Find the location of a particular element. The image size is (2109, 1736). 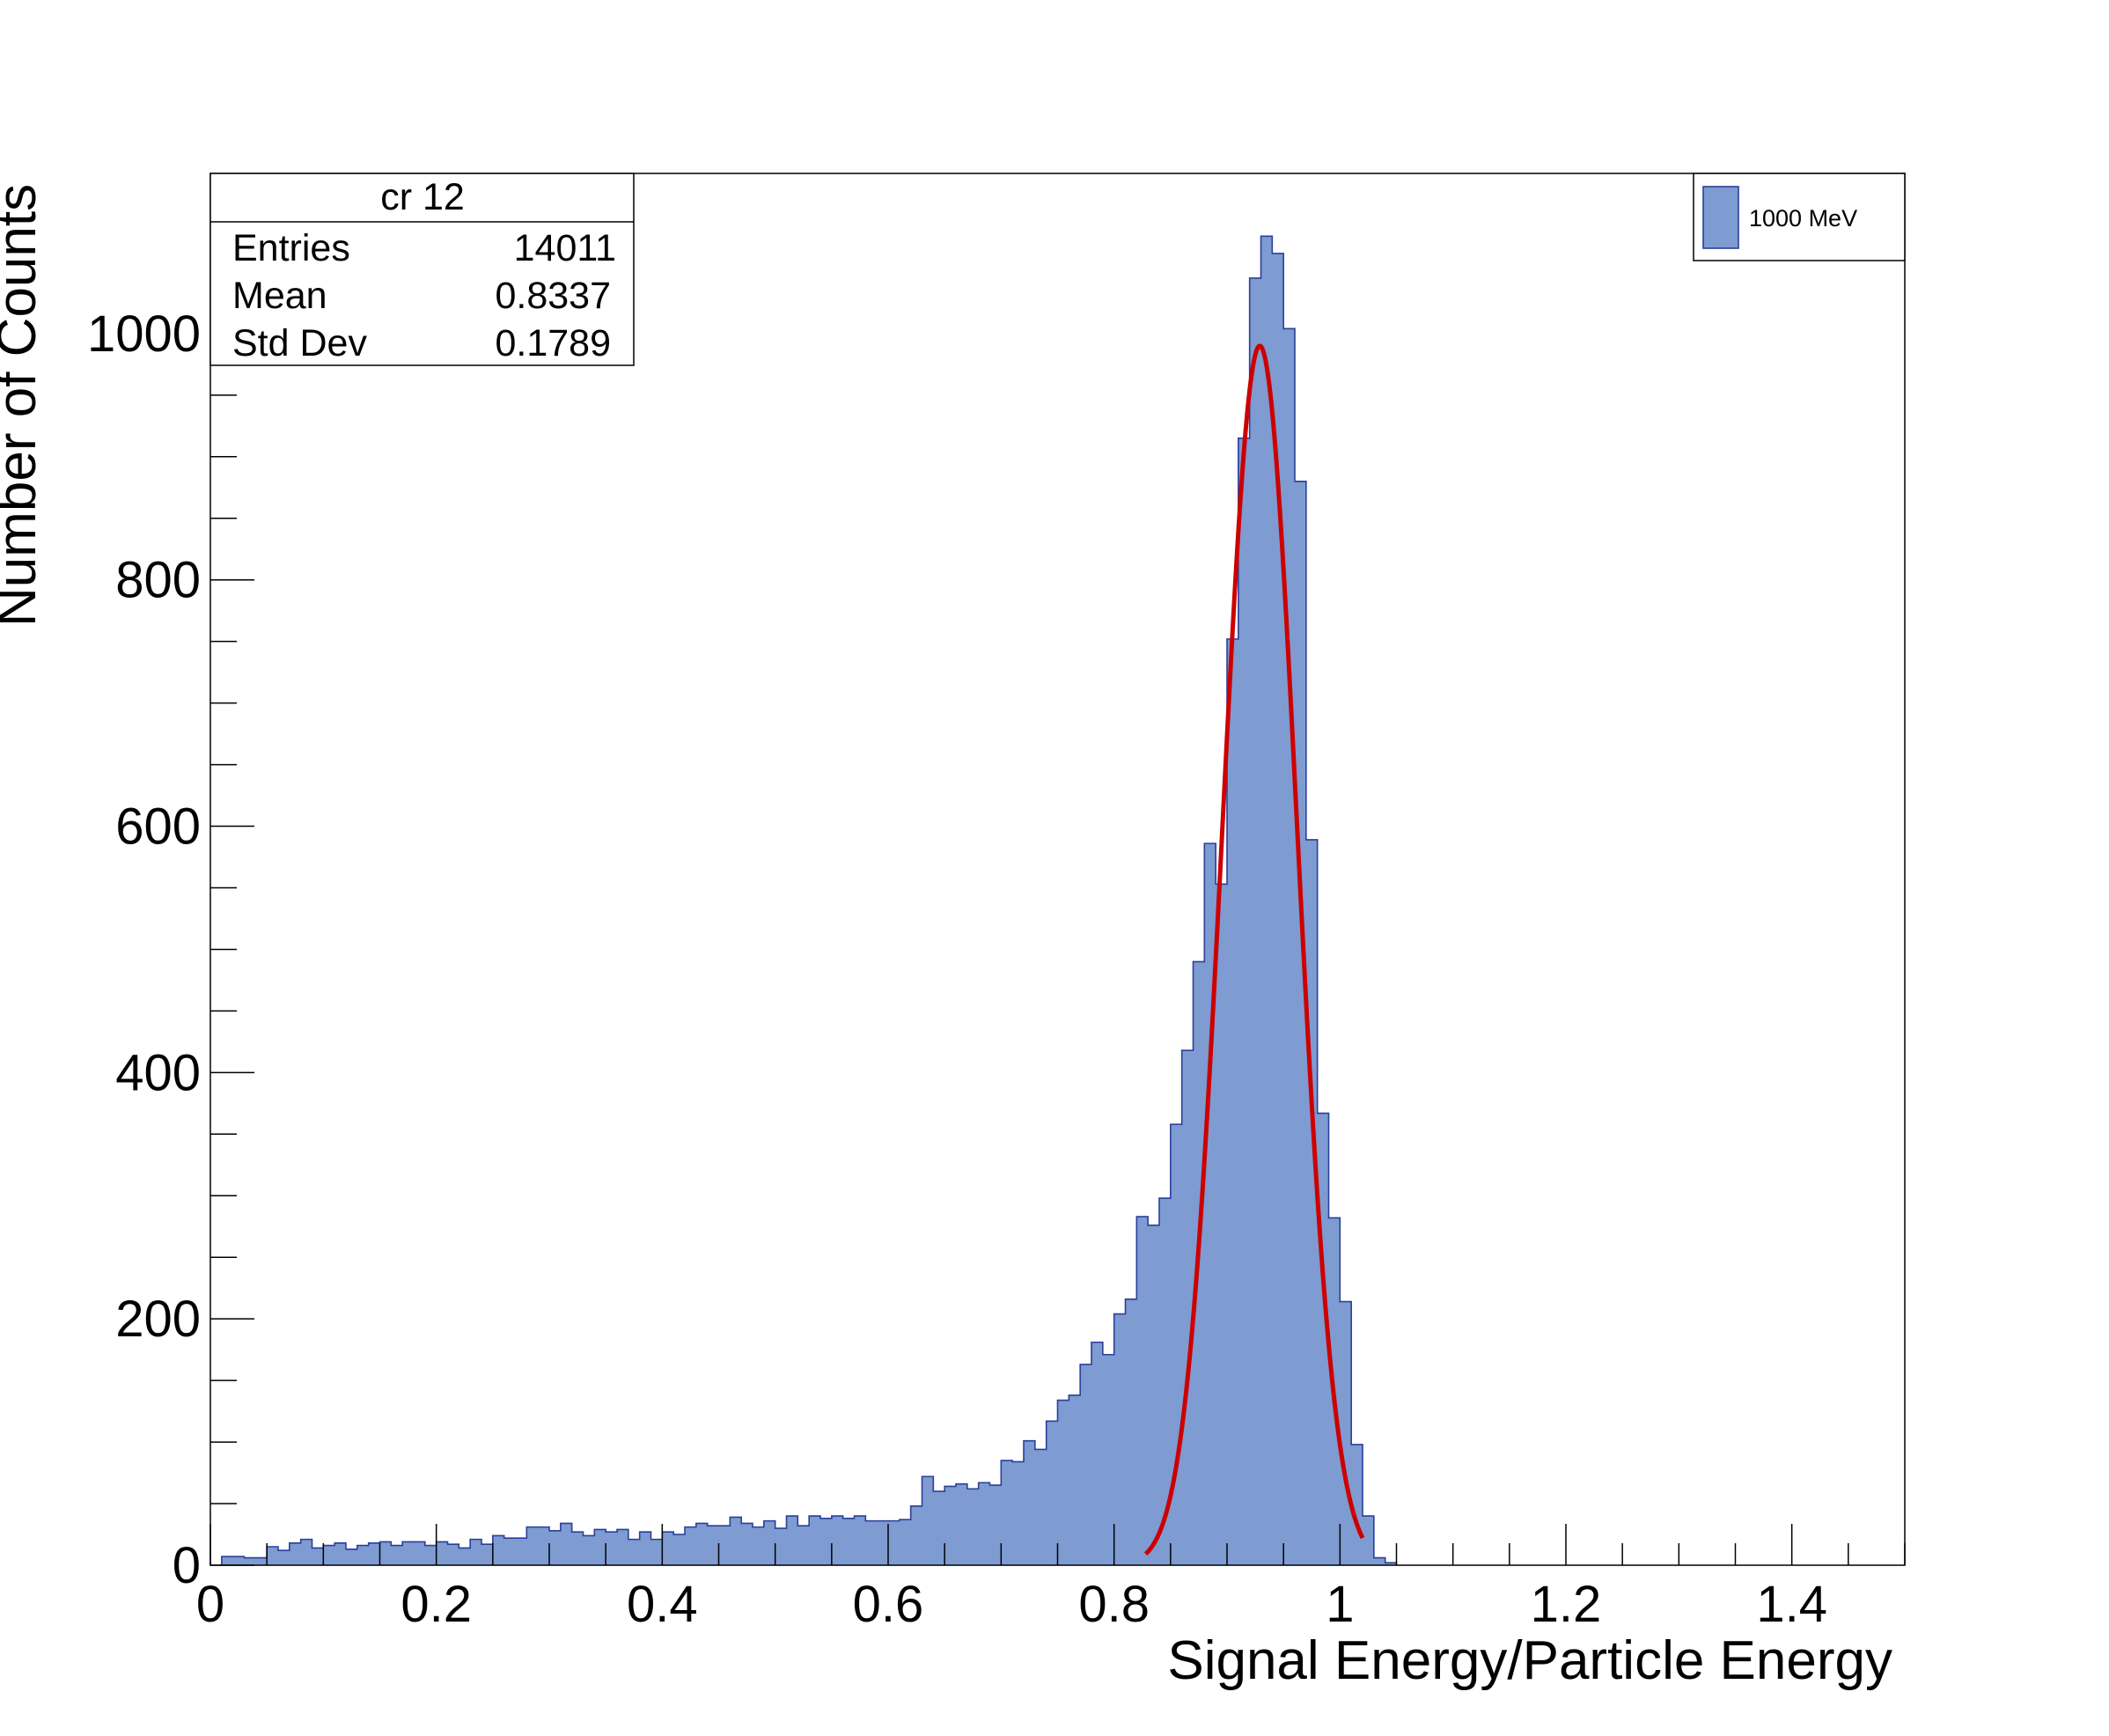

x-tick-label: 0.8 is located at coordinates (1114, 1604).